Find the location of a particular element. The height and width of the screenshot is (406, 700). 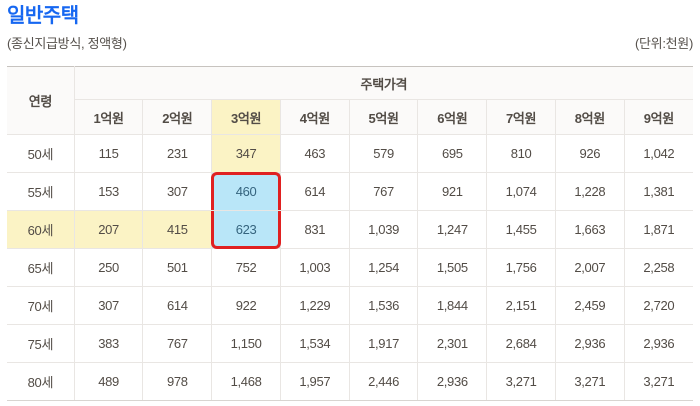

value-cell: 1,381 is located at coordinates (658, 191).